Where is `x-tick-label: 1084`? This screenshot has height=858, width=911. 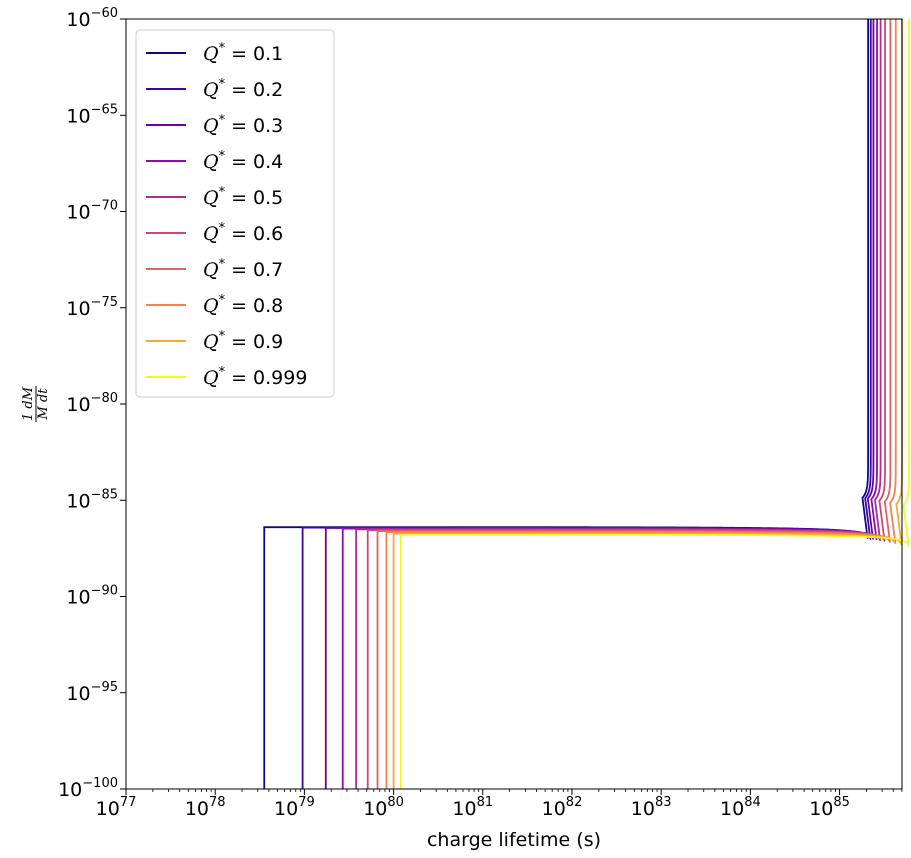
x-tick-label: 1084 is located at coordinates (740, 807).